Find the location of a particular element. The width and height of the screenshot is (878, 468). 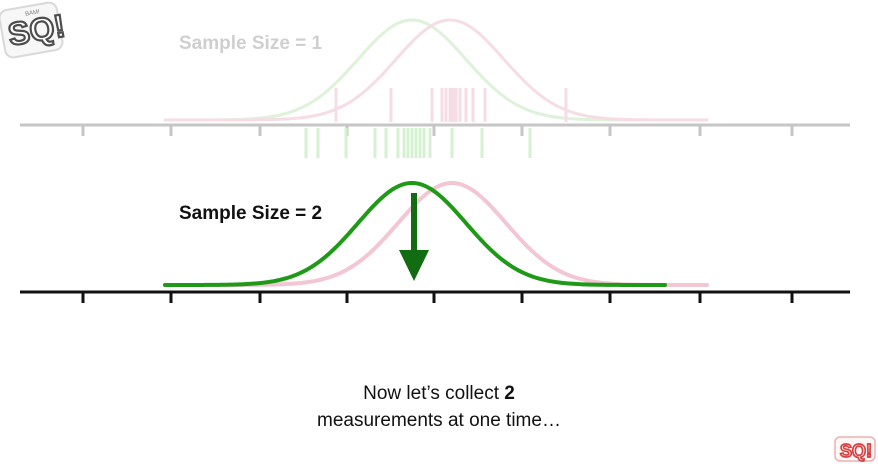

caption-line-1: Now let’s collect 2 is located at coordinates (439, 394).